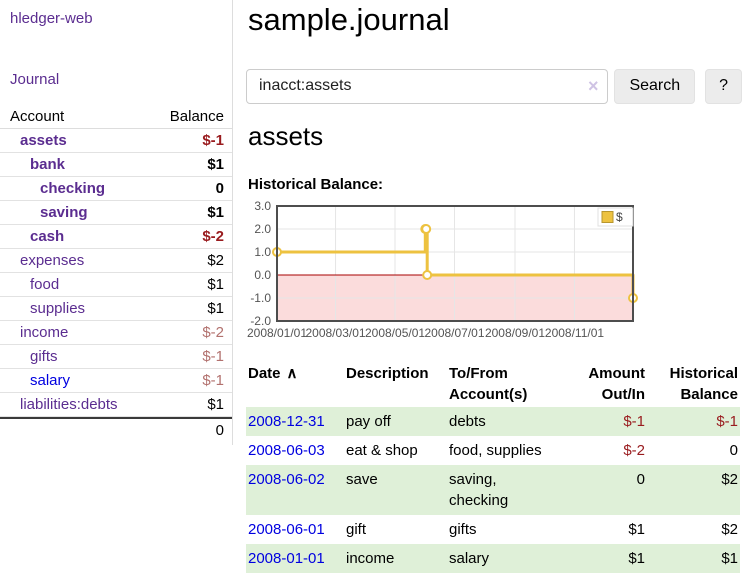 The width and height of the screenshot is (742, 582). What do you see at coordinates (260, 321) in the screenshot?
I see `svg-text: -2.0` at bounding box center [260, 321].